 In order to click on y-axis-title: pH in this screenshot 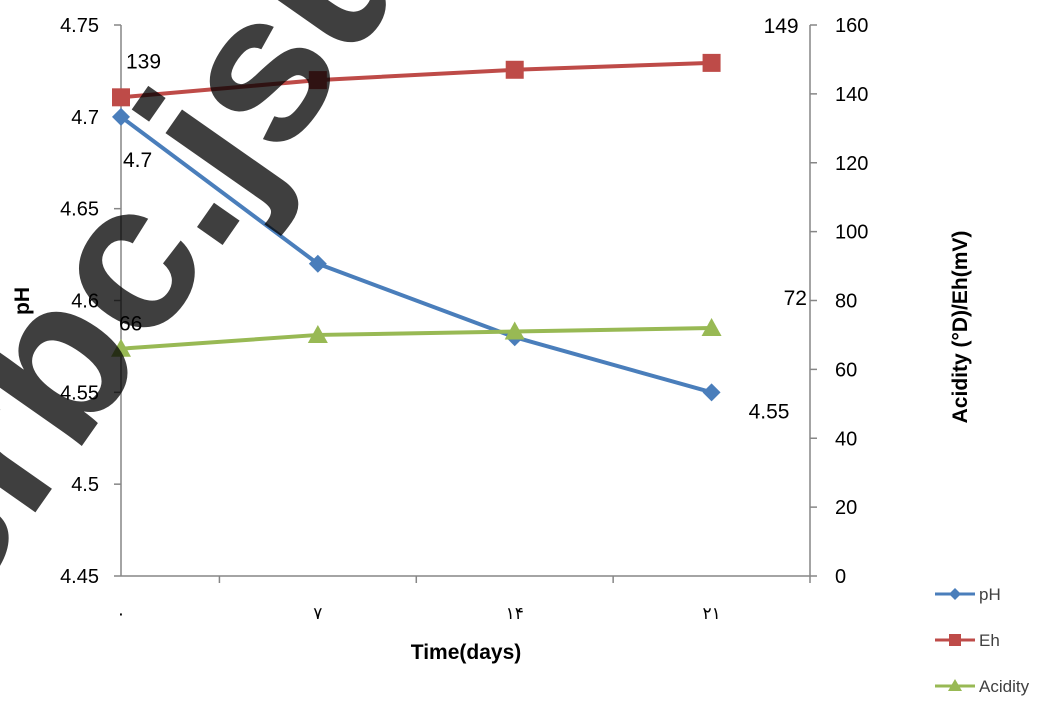, I will do `click(22, 301)`.